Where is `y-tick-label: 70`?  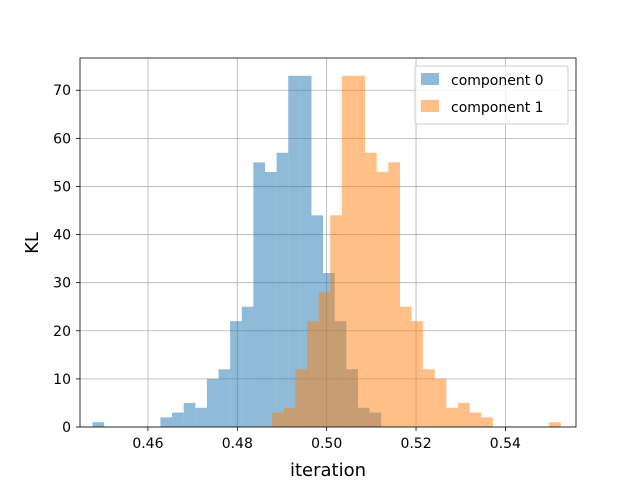
y-tick-label: 70 is located at coordinates (62, 91).